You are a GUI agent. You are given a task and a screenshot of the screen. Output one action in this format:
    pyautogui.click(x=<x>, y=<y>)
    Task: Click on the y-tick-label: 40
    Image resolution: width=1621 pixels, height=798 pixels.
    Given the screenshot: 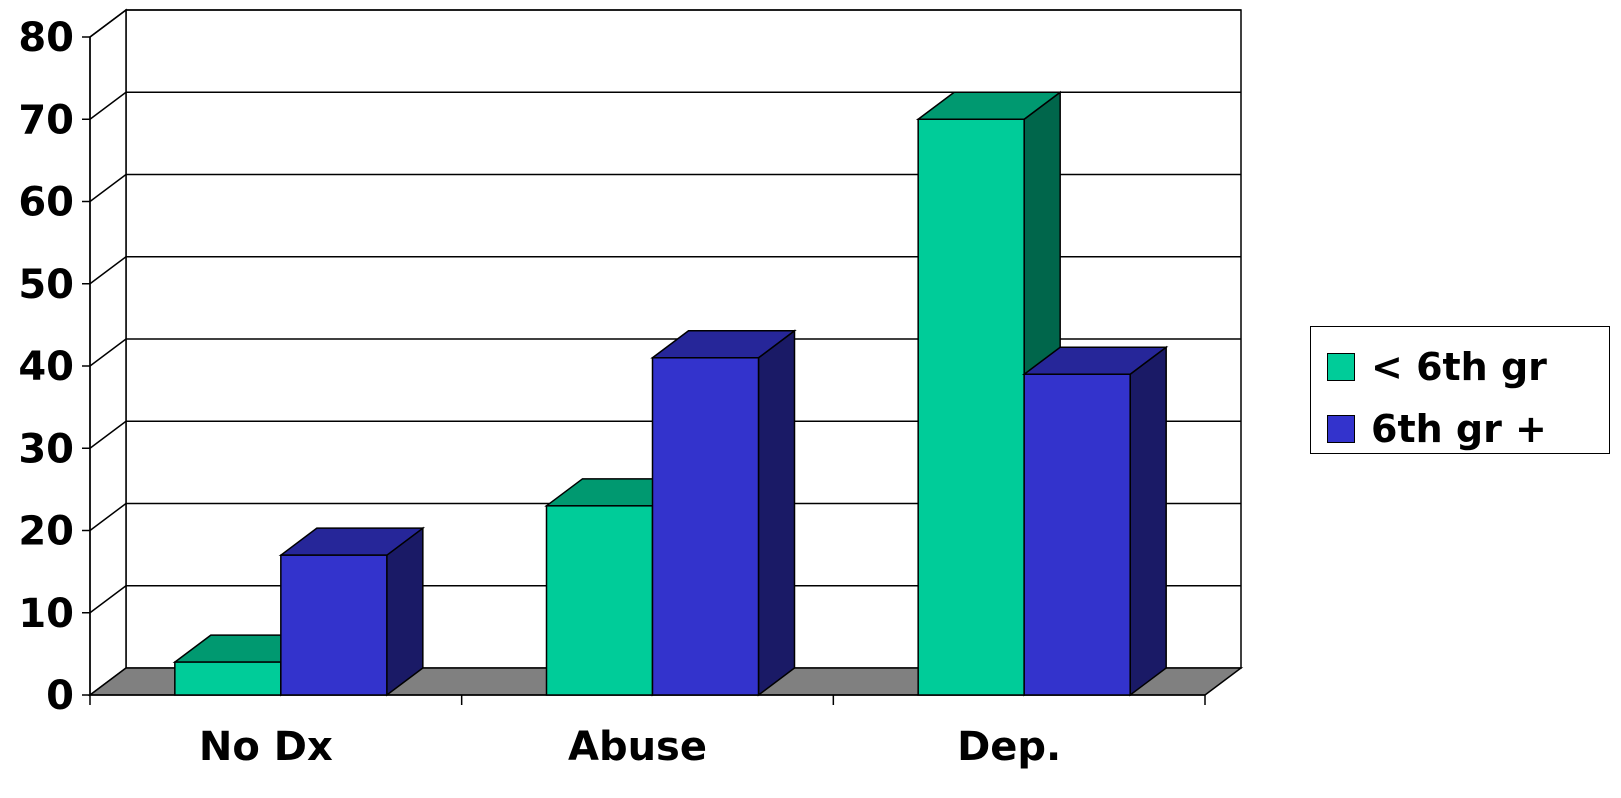 What is the action you would take?
    pyautogui.click(x=46, y=367)
    